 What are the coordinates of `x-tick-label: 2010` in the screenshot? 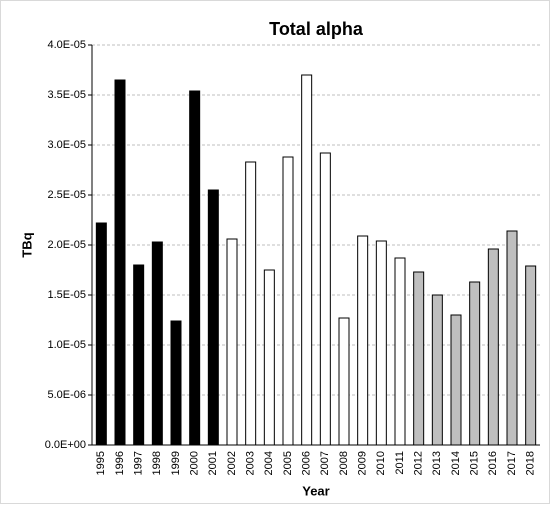 It's located at (381, 463).